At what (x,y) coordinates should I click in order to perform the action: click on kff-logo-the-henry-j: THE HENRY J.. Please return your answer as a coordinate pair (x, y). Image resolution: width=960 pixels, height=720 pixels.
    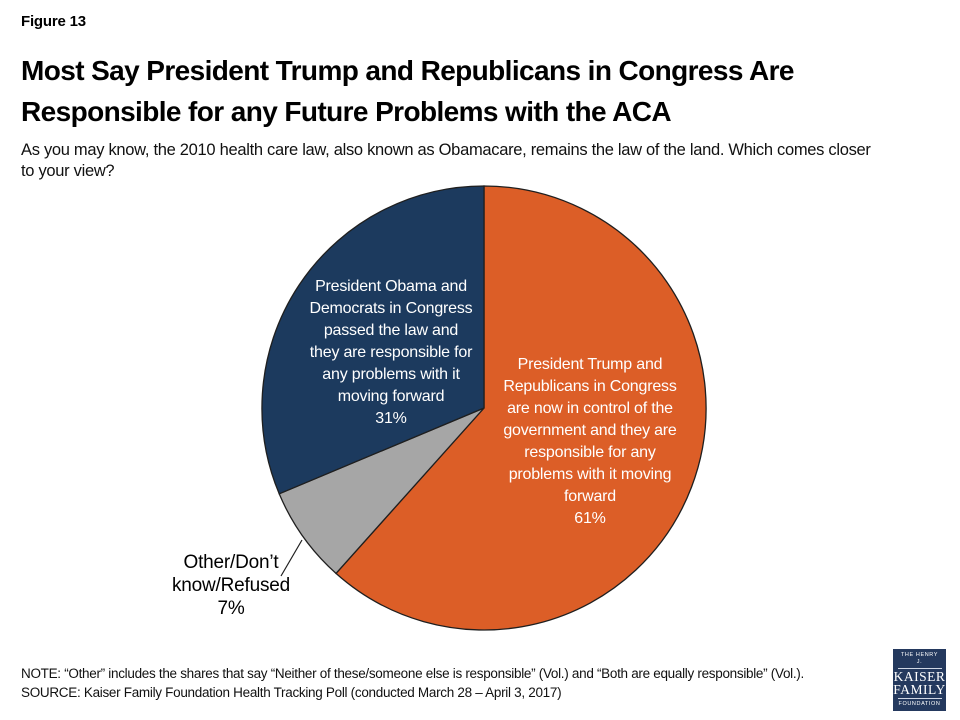
    Looking at the image, I should click on (919, 660).